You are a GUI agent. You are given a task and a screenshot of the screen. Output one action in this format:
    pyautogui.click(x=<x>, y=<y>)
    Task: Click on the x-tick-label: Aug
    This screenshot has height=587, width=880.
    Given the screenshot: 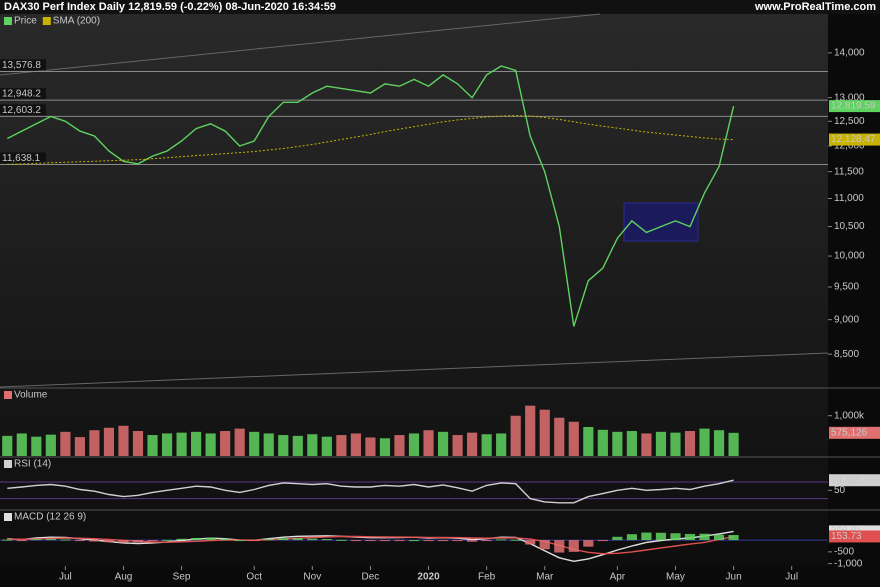 What is the action you would take?
    pyautogui.click(x=124, y=577)
    